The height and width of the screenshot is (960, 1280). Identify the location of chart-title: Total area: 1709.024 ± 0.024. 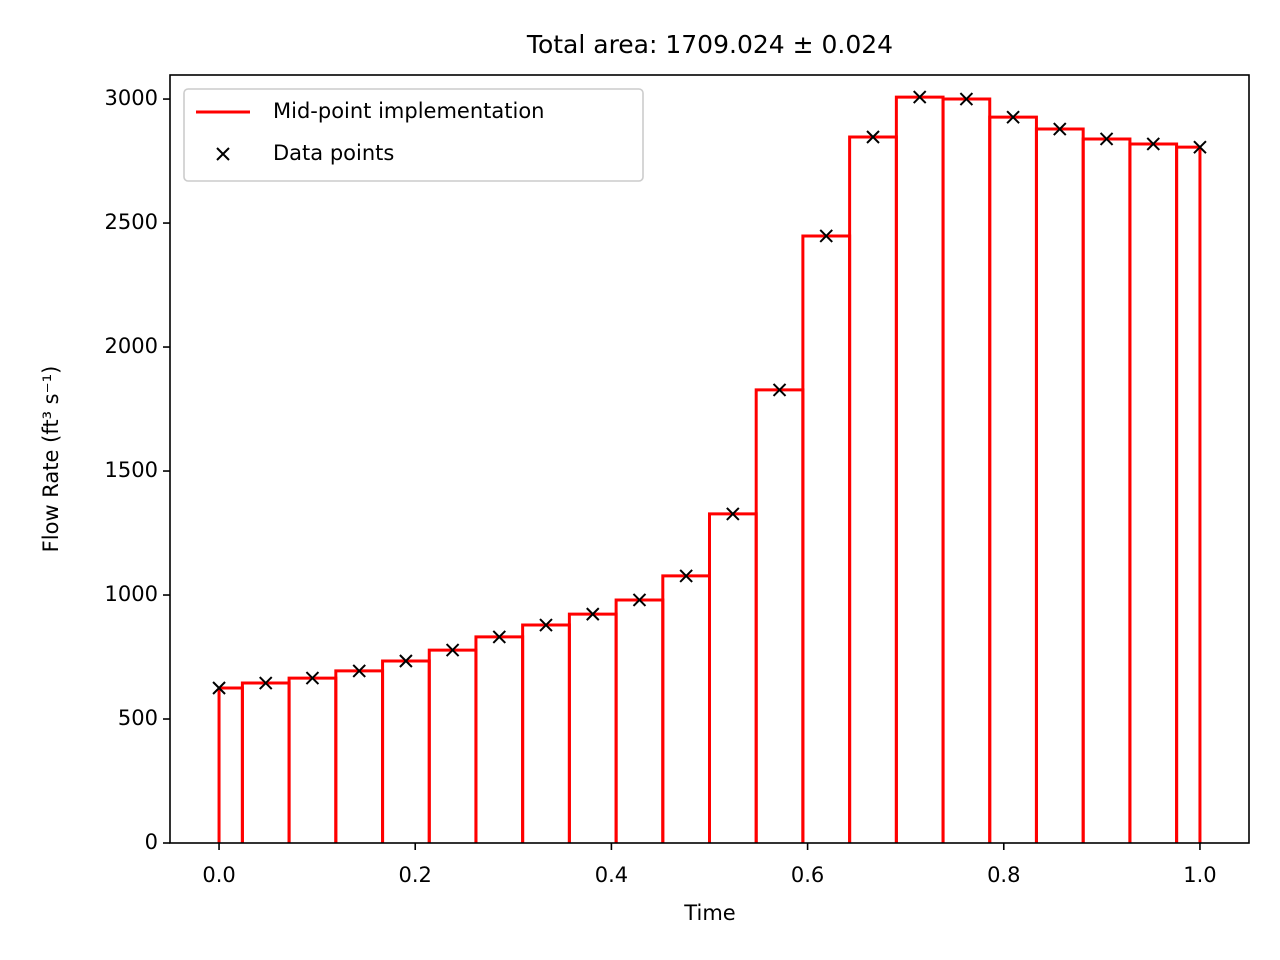
(709, 44).